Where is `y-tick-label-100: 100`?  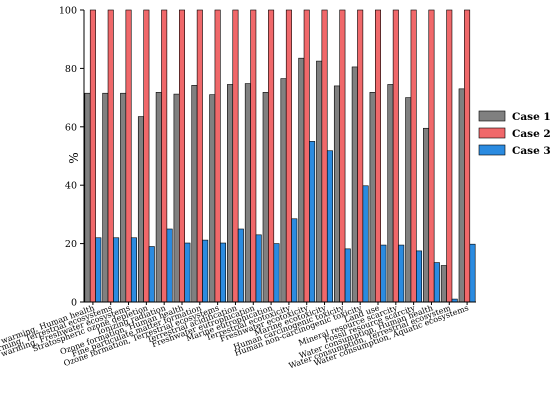 y-tick-label-100: 100 is located at coordinates (68, 11).